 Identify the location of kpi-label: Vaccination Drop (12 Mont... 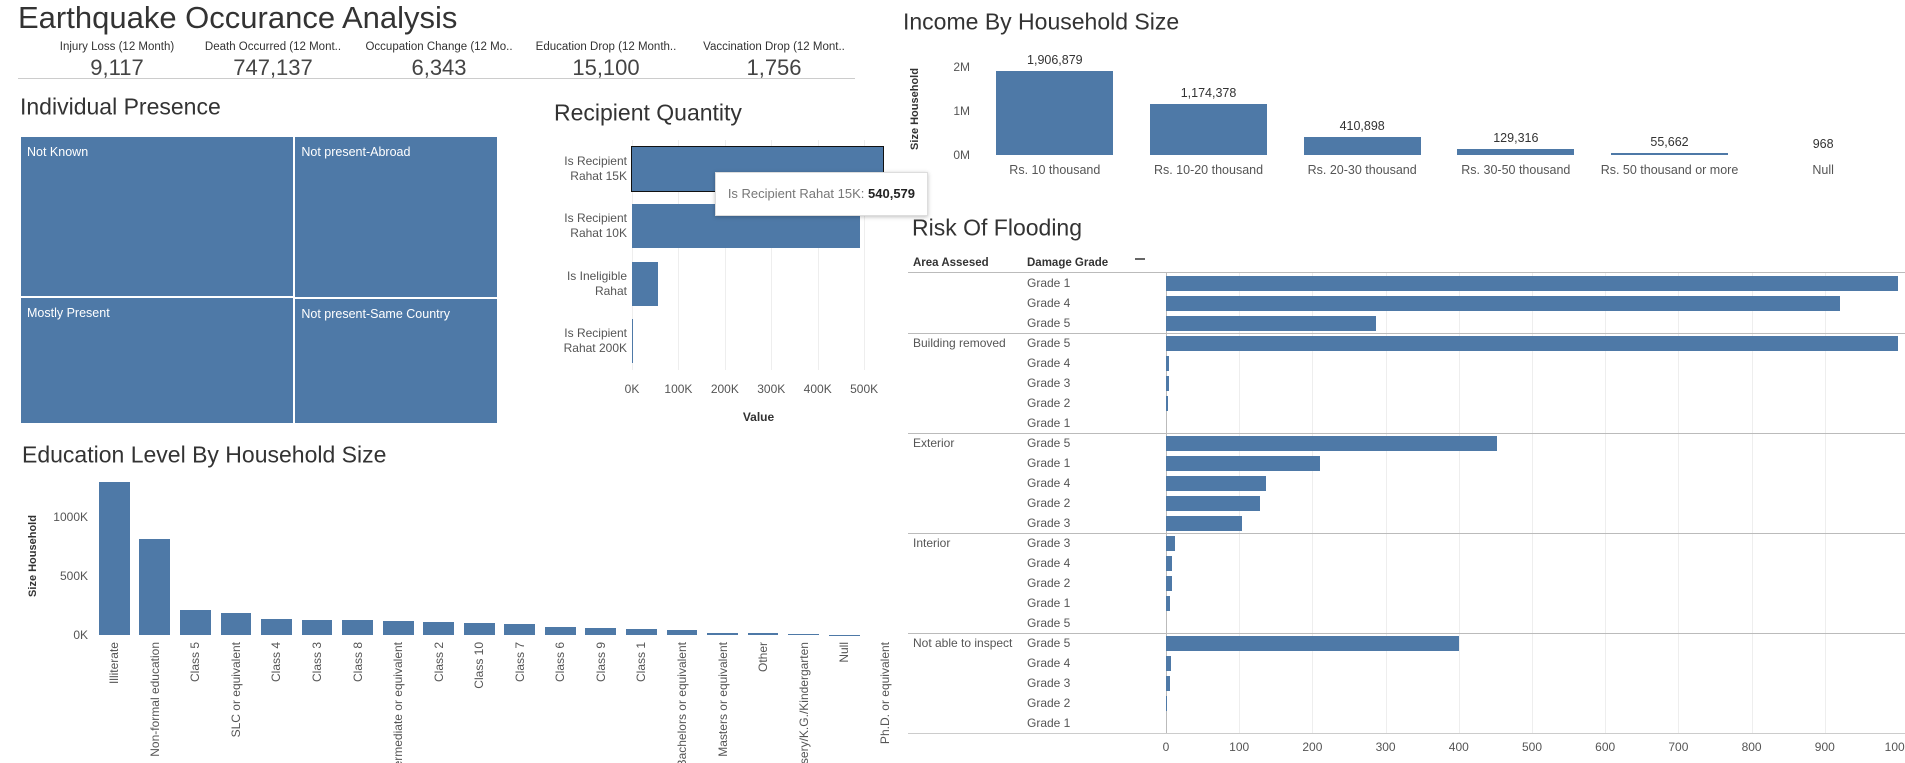
(774, 47).